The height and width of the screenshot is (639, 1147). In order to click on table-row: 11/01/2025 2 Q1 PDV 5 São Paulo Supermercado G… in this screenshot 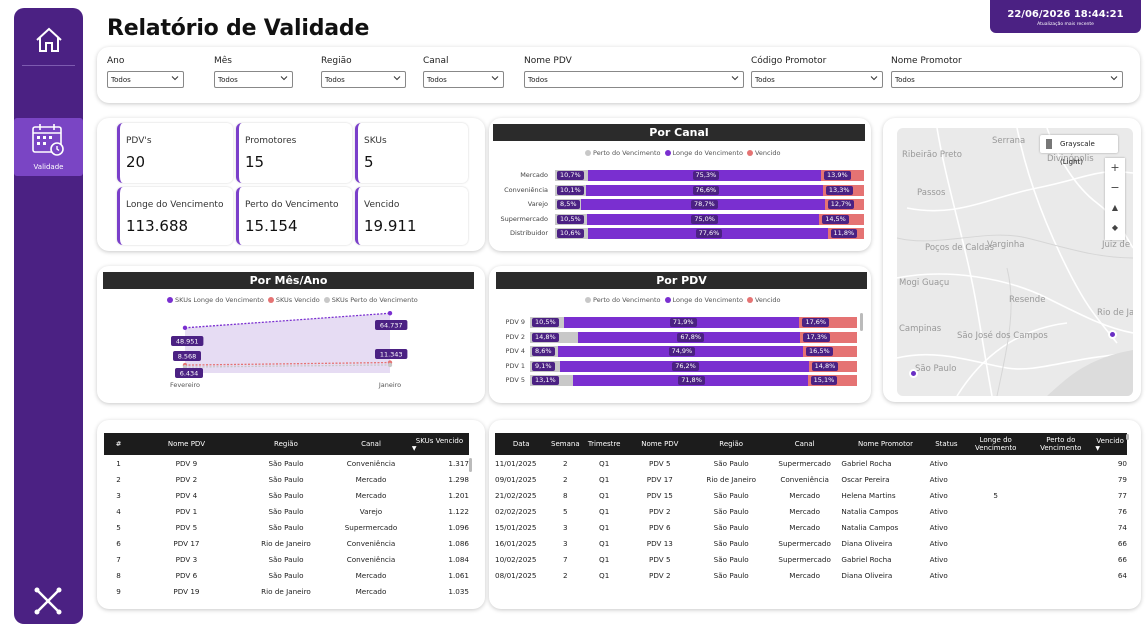, I will do `click(811, 463)`.